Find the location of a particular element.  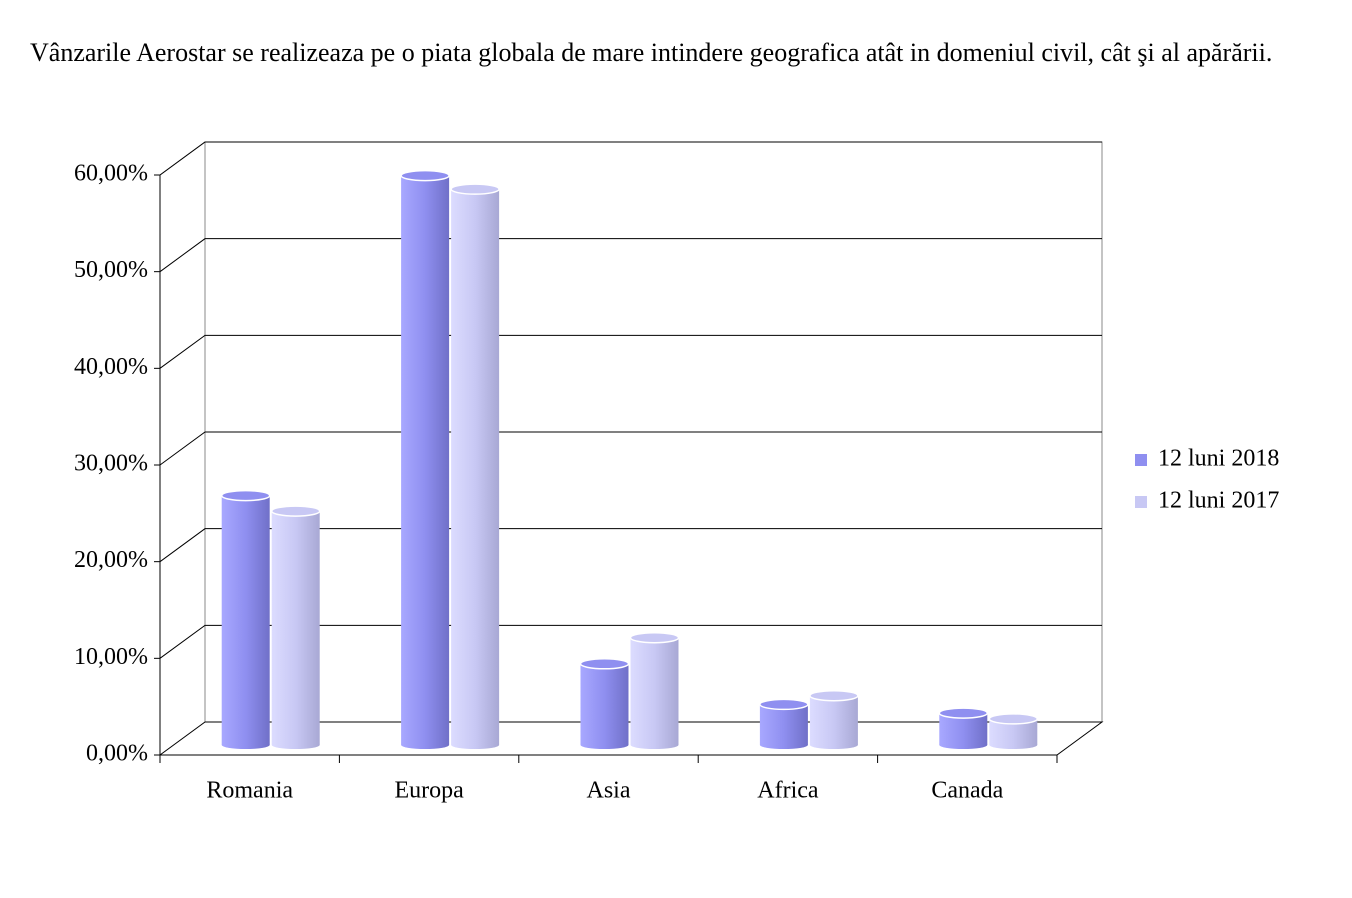

y-tick-label: 20,00% is located at coordinates (111, 560).